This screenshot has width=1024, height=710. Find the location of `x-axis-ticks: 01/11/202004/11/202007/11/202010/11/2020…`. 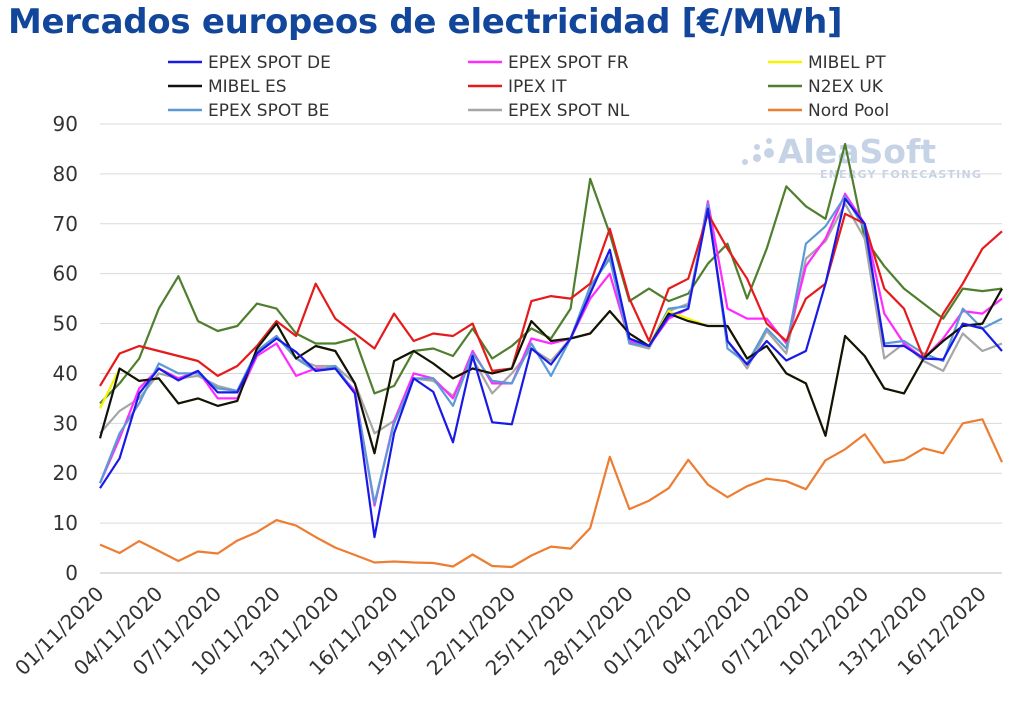

x-axis-ticks: 01/11/202004/11/202007/11/202010/11/2020… is located at coordinates (500, 631).